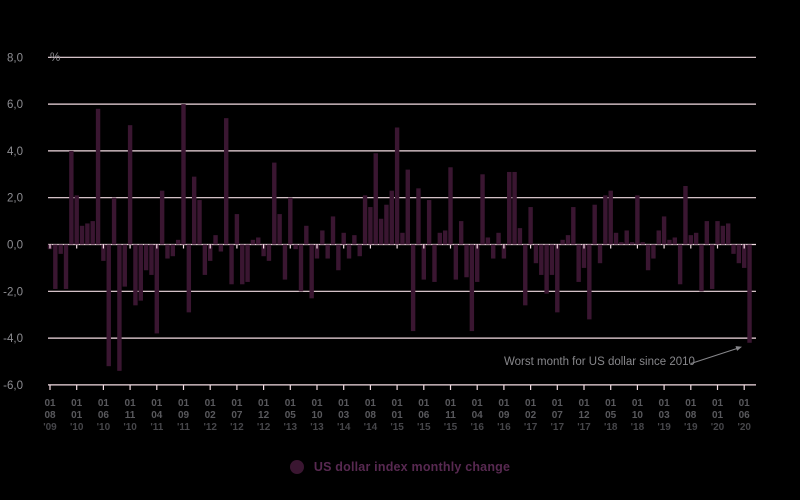 The width and height of the screenshot is (800, 500). What do you see at coordinates (264, 427) in the screenshot?
I see `x-tick-label: '12` at bounding box center [264, 427].